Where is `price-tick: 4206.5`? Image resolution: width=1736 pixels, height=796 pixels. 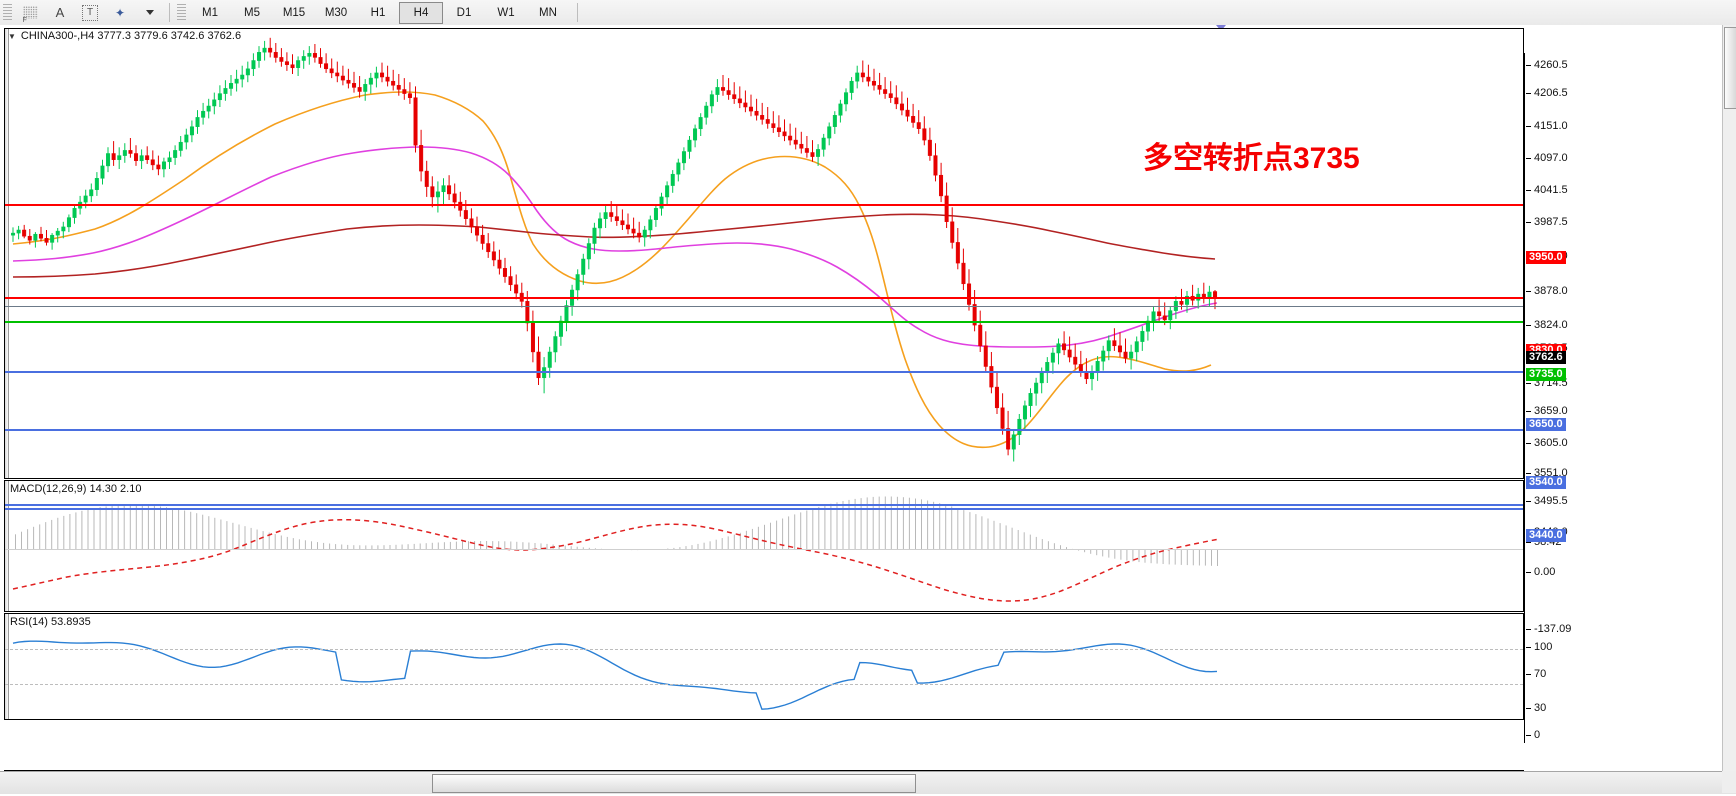 price-tick: 4206.5 is located at coordinates (1547, 93).